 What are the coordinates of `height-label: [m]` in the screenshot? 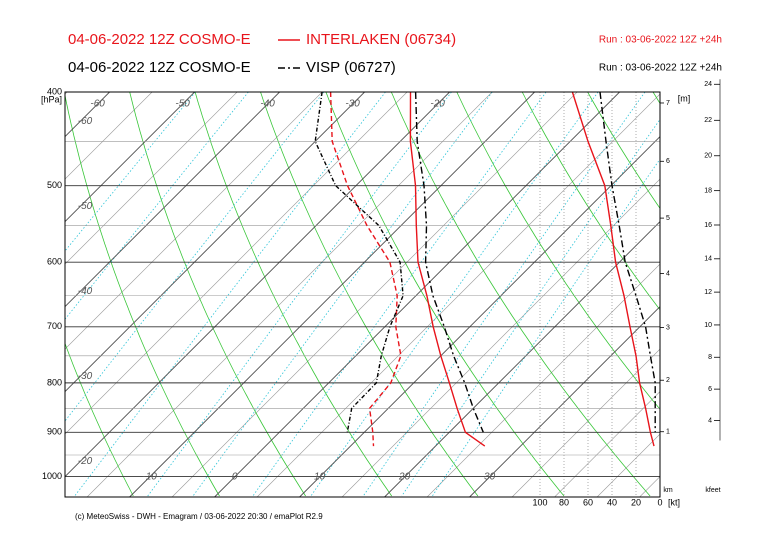 It's located at (684, 98).